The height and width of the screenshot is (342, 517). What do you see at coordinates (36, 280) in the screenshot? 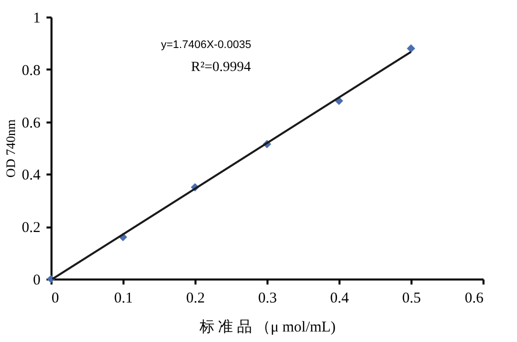
I see `y-tick-label: 0` at bounding box center [36, 280].